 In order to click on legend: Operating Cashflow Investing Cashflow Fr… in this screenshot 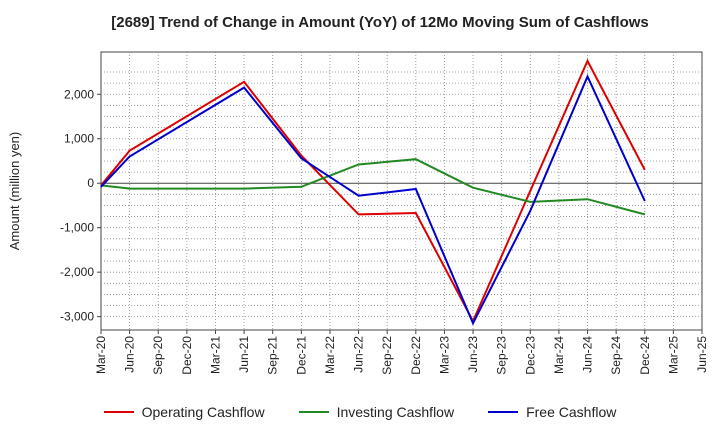, I will do `click(360, 412)`.